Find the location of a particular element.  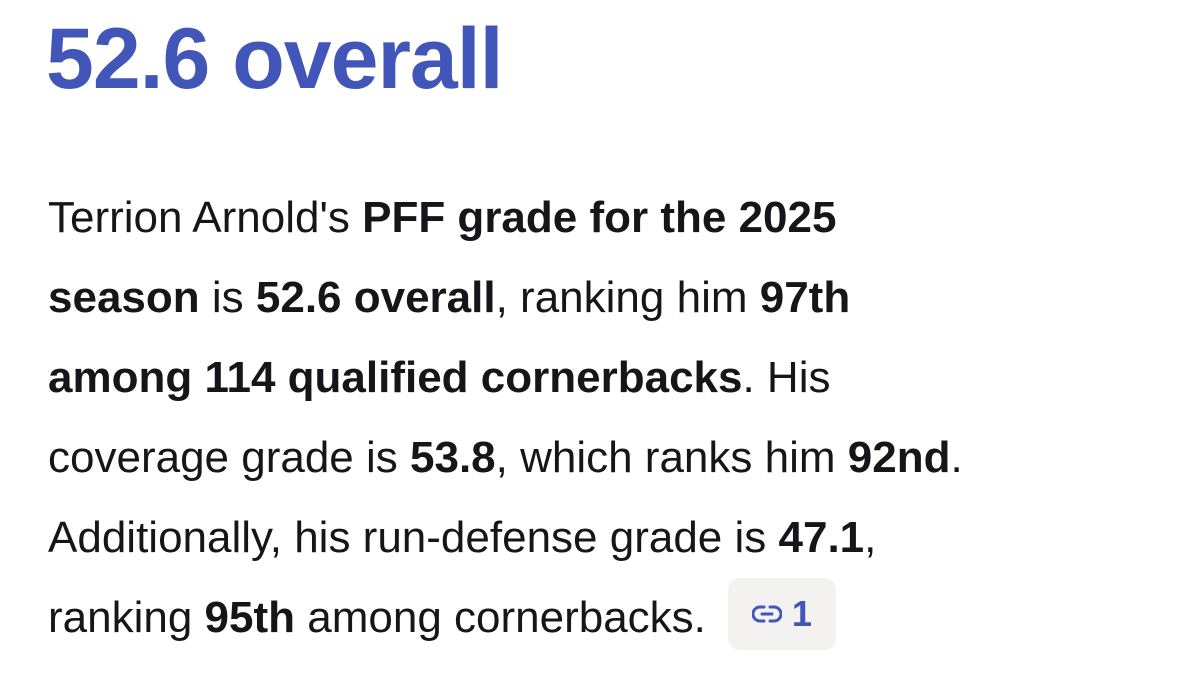

bold-text: 95th is located at coordinates (250, 617).